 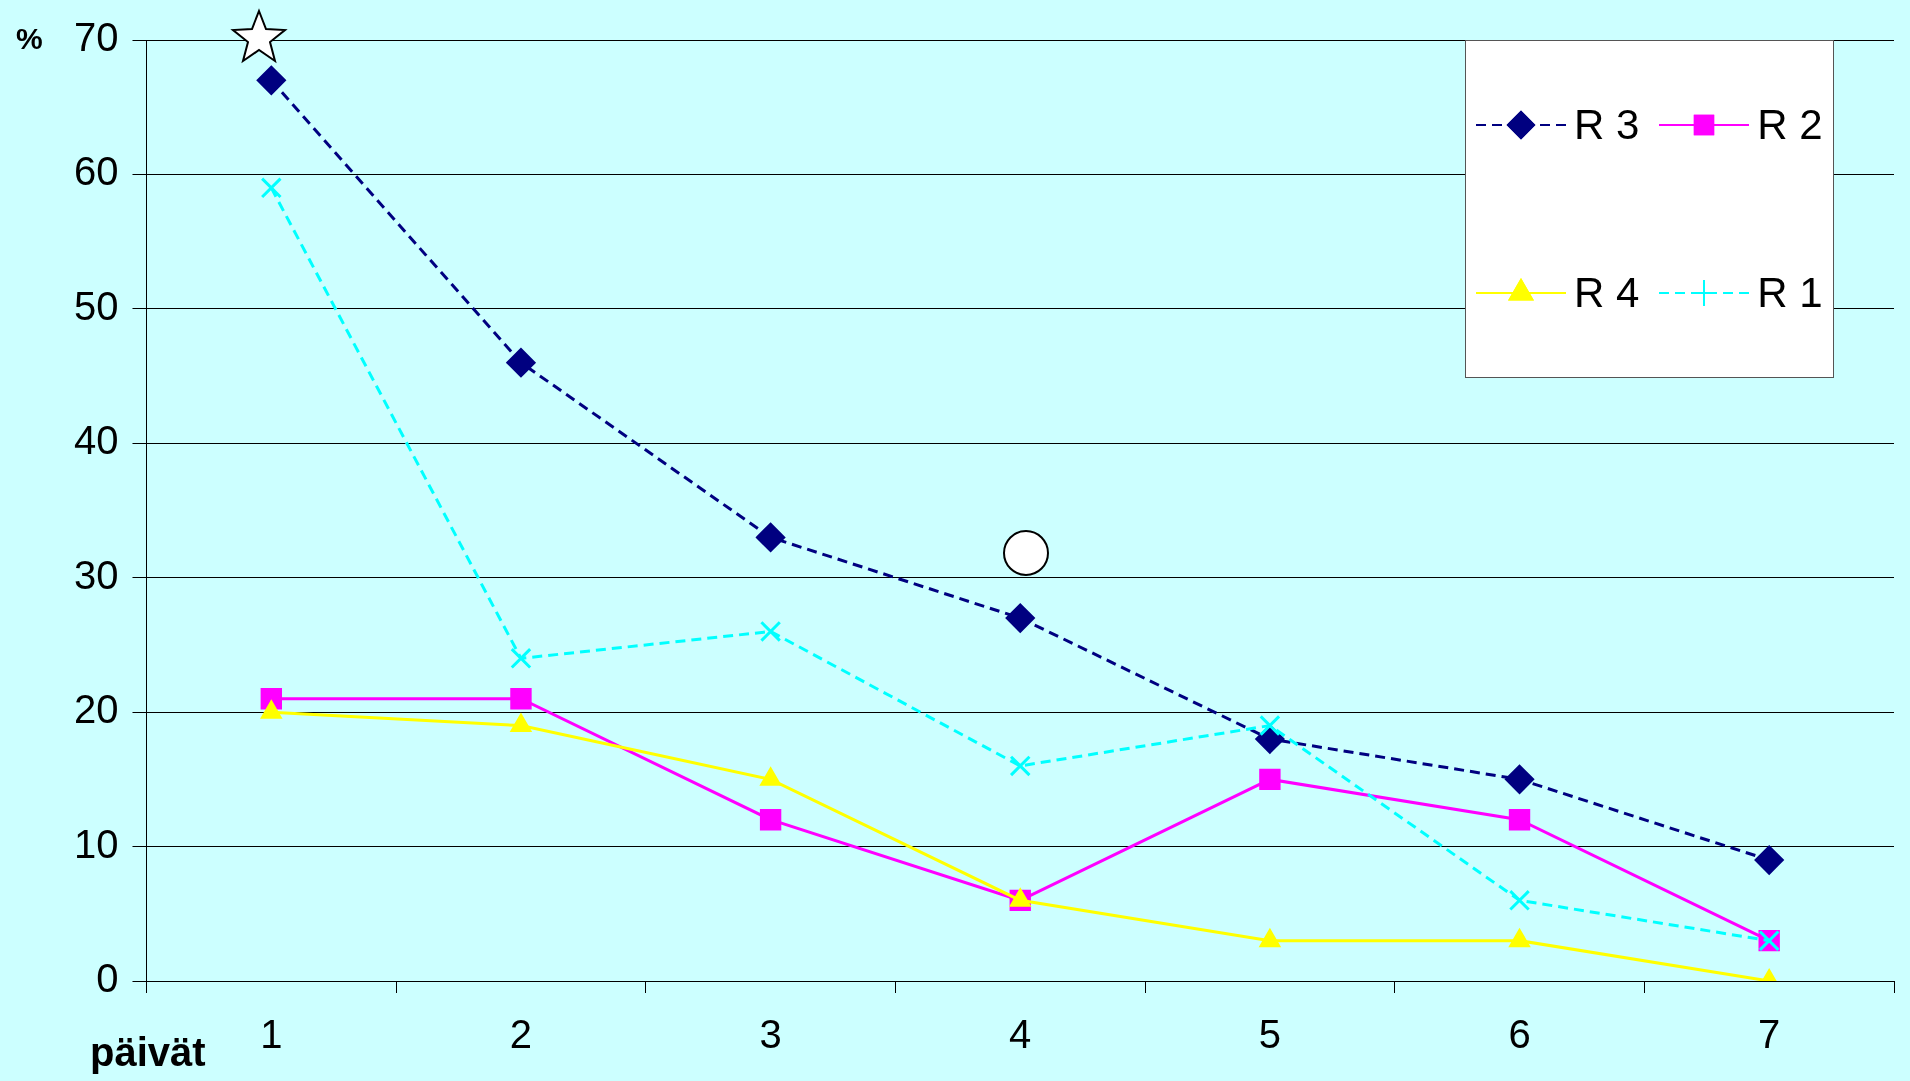 What do you see at coordinates (1769, 1034) in the screenshot?
I see `x-tick-label: 7` at bounding box center [1769, 1034].